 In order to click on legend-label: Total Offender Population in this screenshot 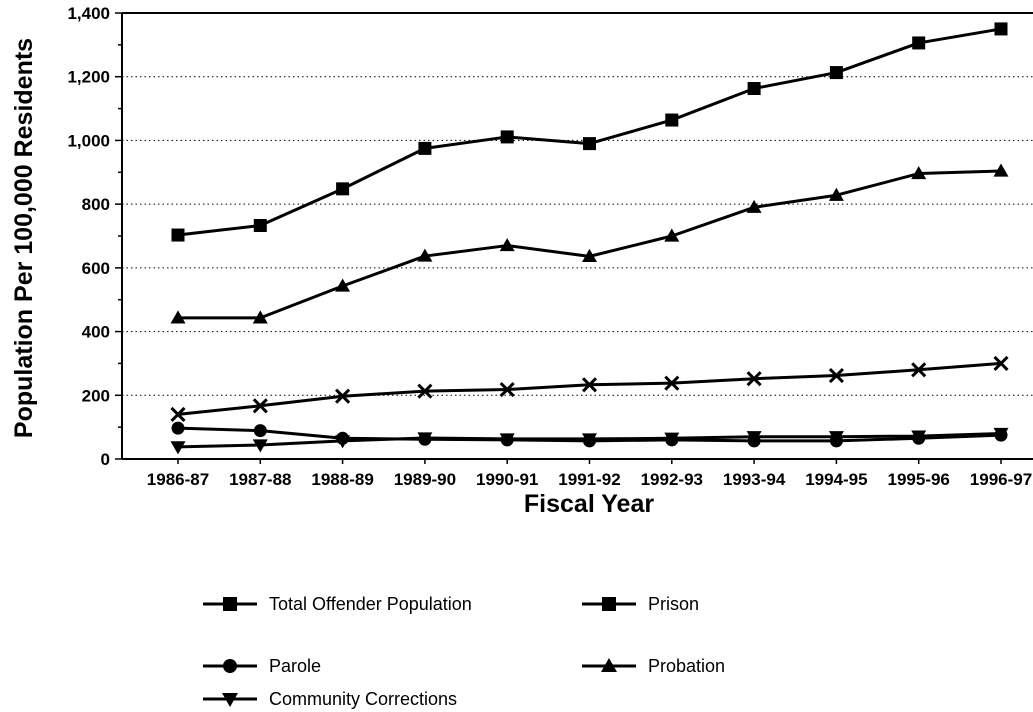, I will do `click(370, 604)`.